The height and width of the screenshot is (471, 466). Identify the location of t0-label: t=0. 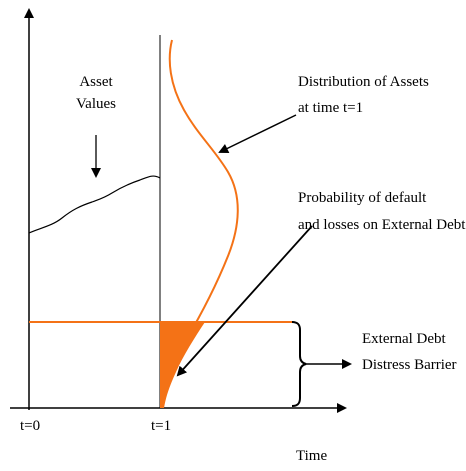
(30, 426).